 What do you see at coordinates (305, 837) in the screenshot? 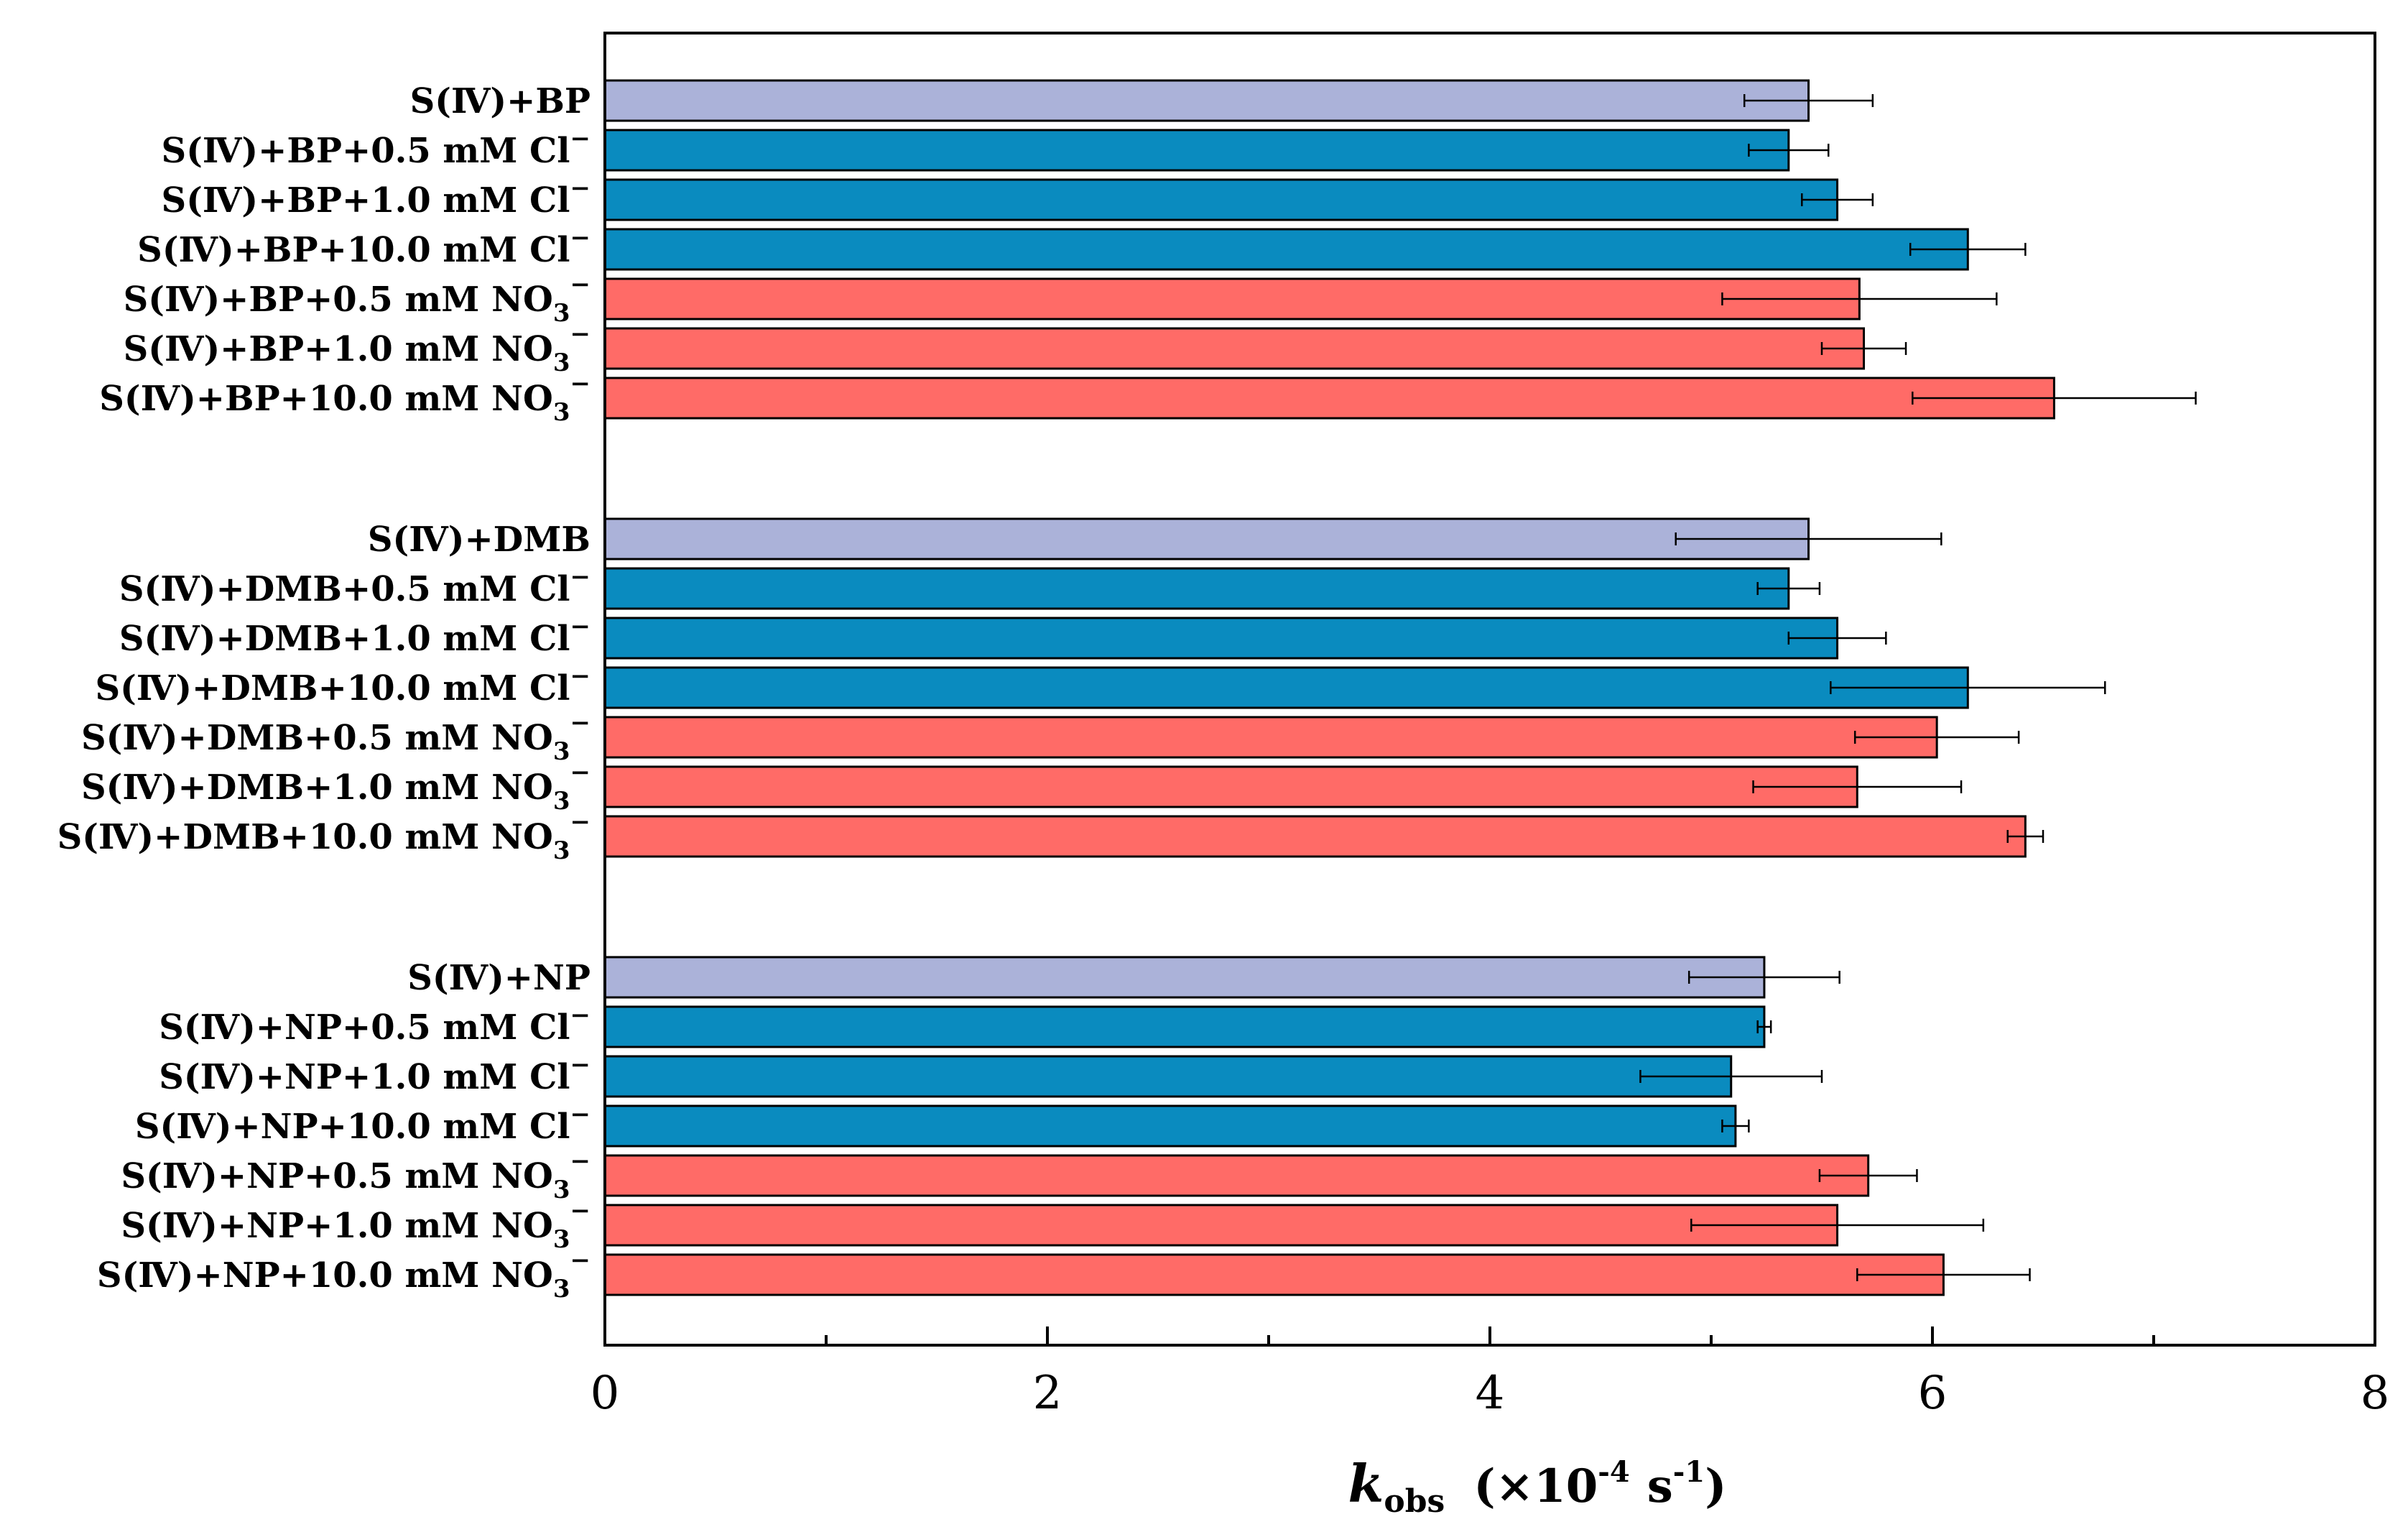
I see `category-label-text: S(Ⅳ)+DMB+10.0 mM NO` at bounding box center [305, 837].